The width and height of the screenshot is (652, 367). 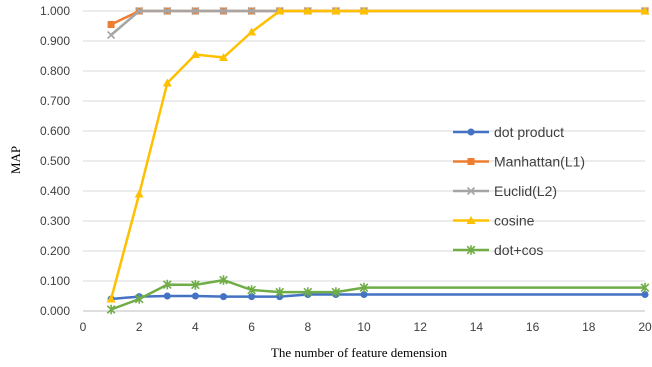 I want to click on legend-item: Manhattan(L1), so click(x=519, y=162).